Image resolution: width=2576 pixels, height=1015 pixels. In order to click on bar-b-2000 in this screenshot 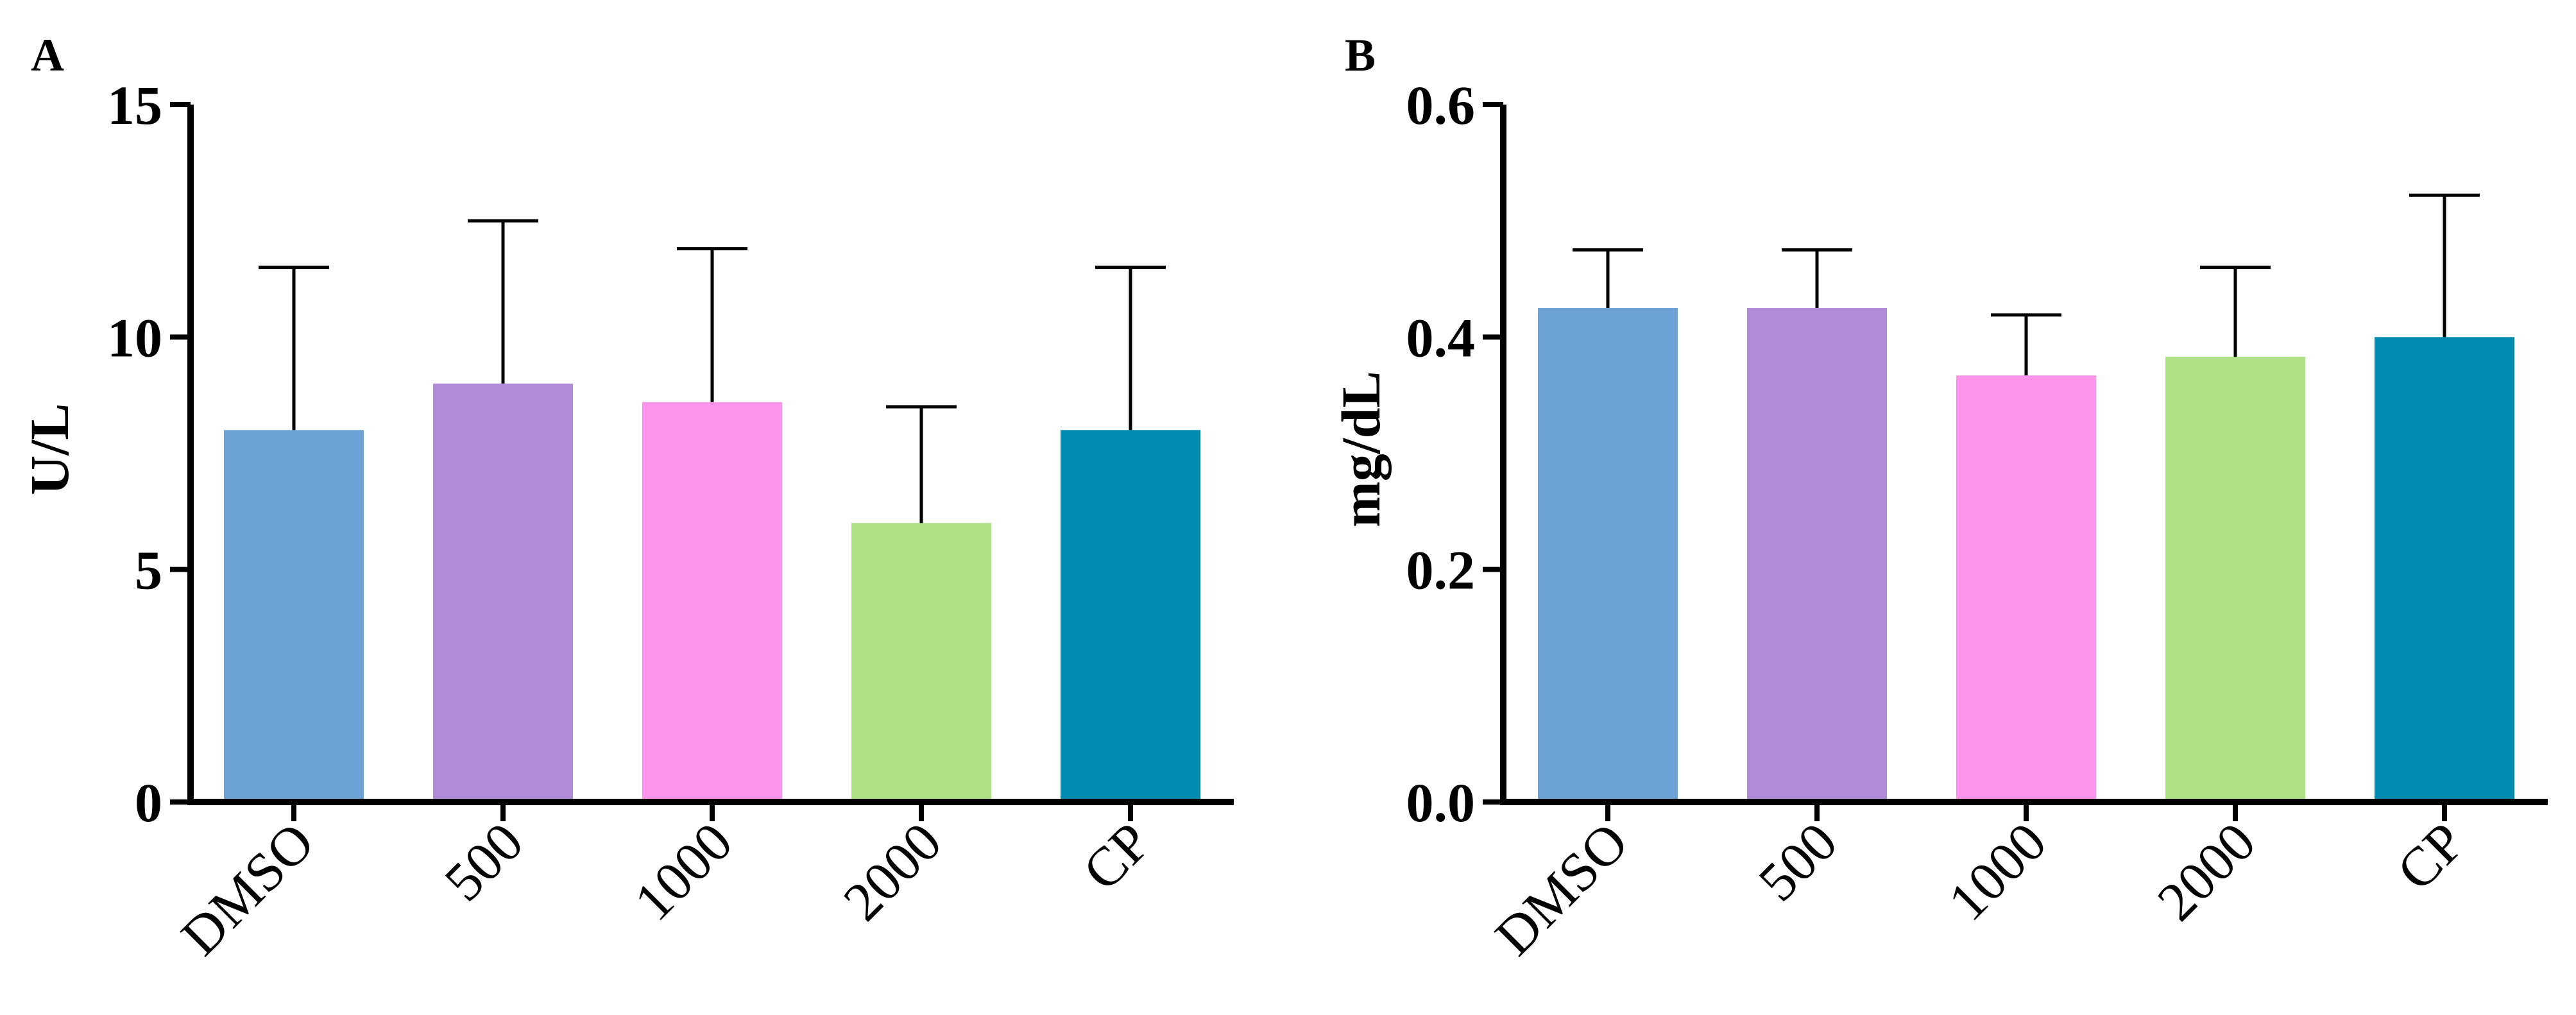, I will do `click(2235, 579)`.